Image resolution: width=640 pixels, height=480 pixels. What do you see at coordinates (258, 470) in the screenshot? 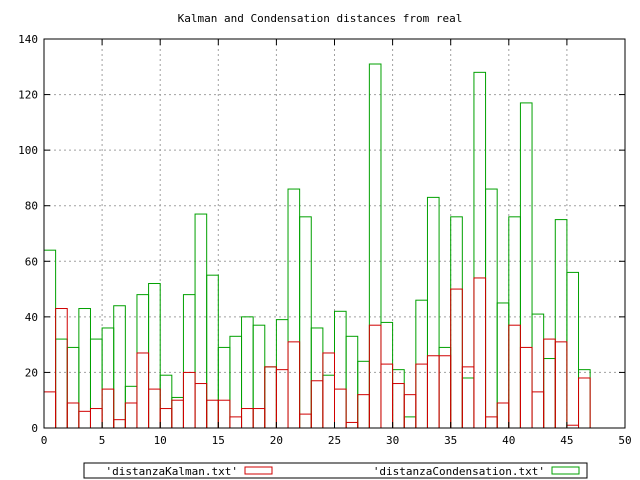
I see `legend-swatch-kalman` at bounding box center [258, 470].